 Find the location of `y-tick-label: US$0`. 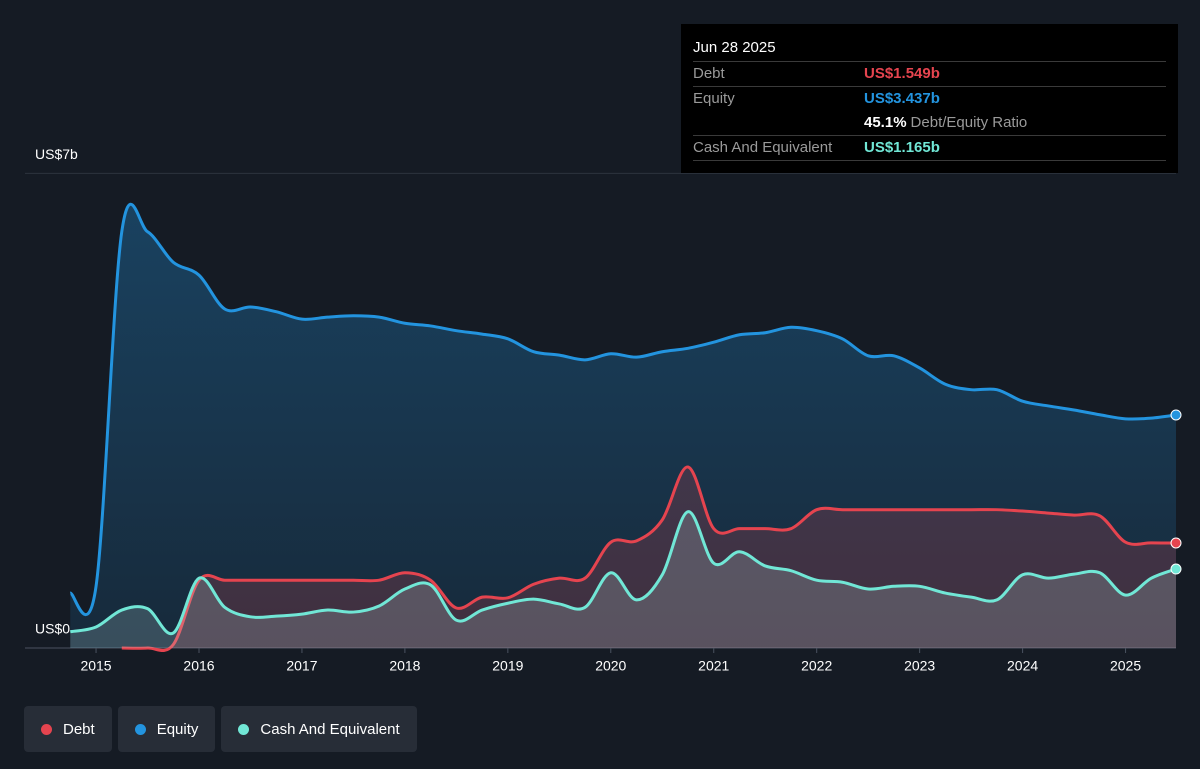

y-tick-label: US$0 is located at coordinates (52, 629).